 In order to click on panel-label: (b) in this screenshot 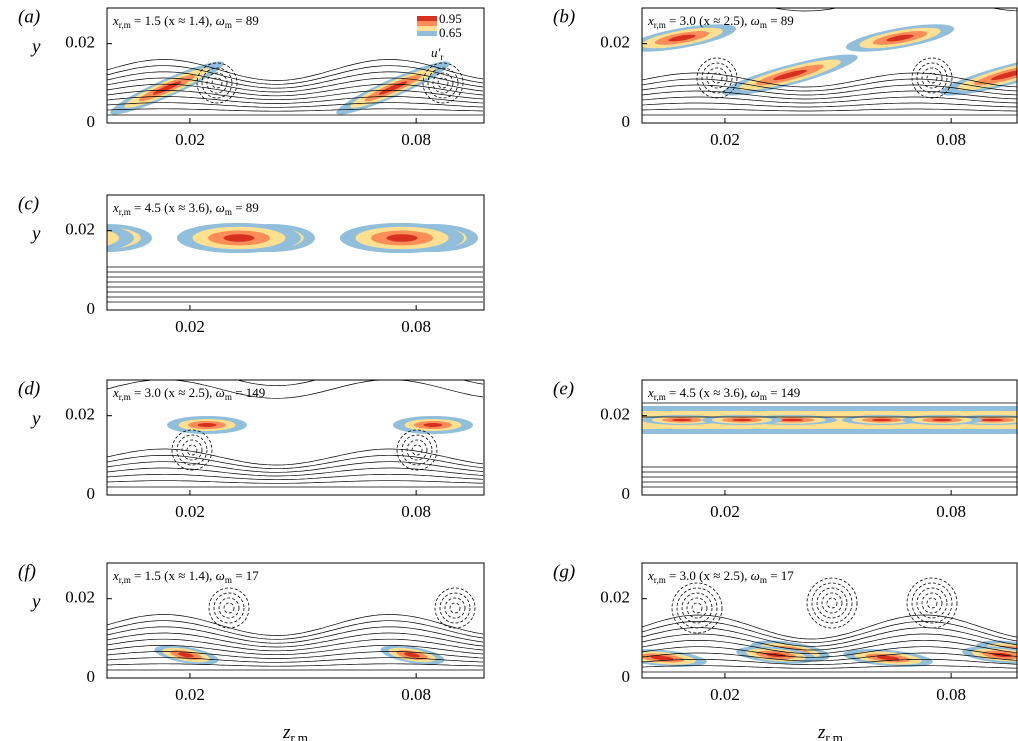, I will do `click(564, 16)`.